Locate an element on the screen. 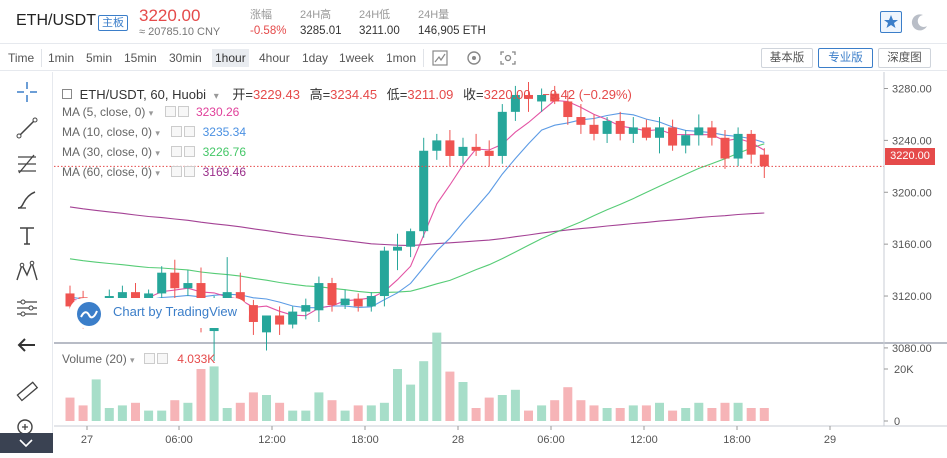  tf-30min: 30min is located at coordinates (185, 58).